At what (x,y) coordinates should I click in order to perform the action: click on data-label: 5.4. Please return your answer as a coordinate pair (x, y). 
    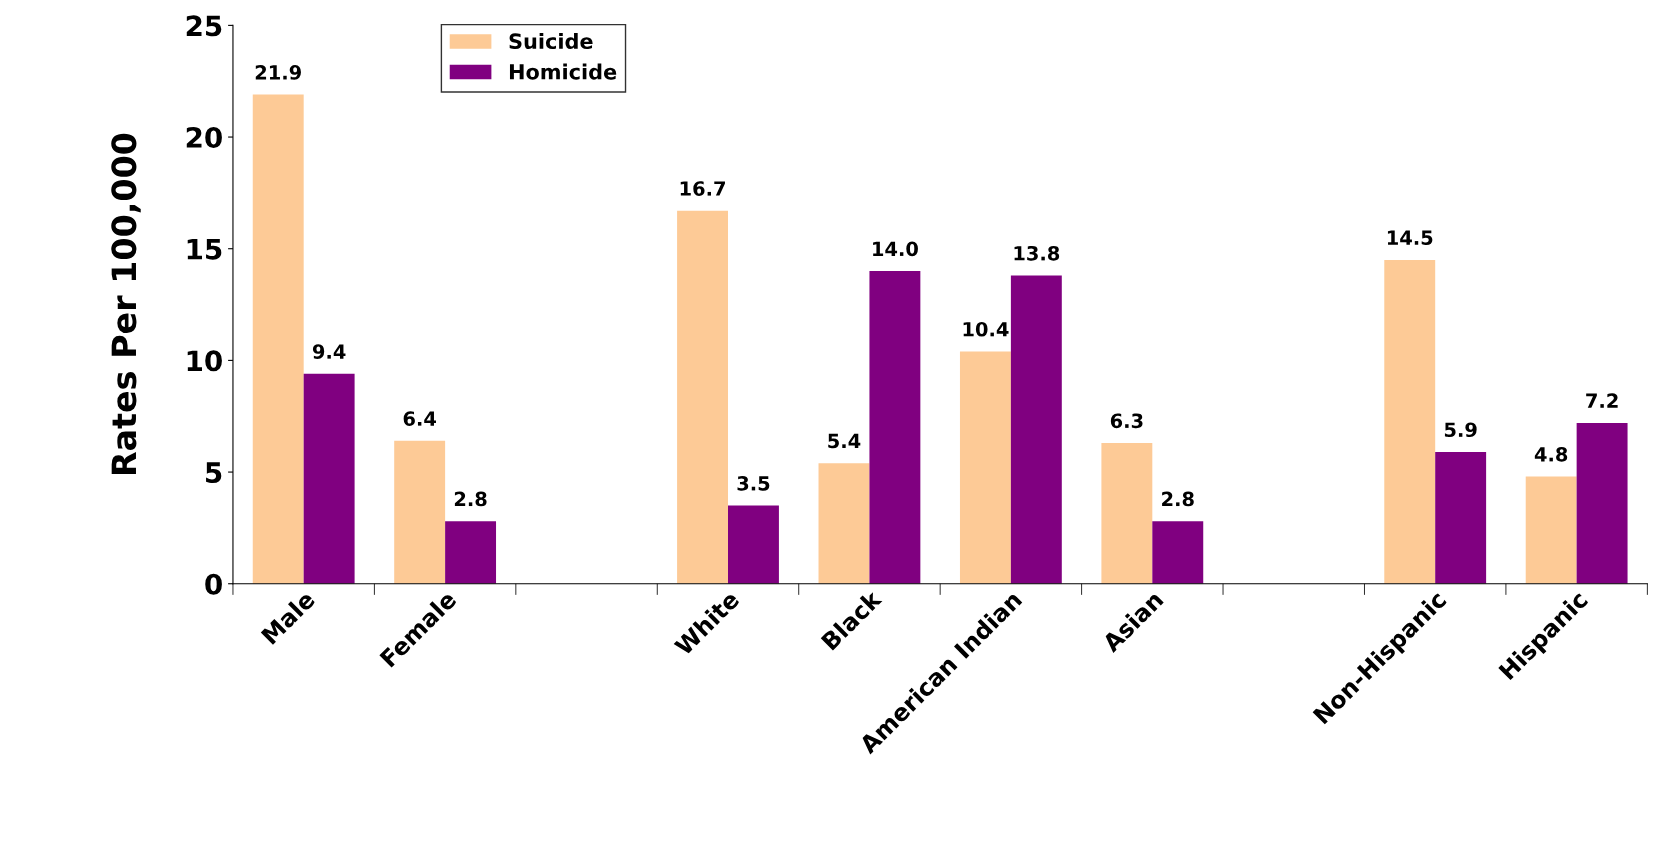
    Looking at the image, I should click on (844, 441).